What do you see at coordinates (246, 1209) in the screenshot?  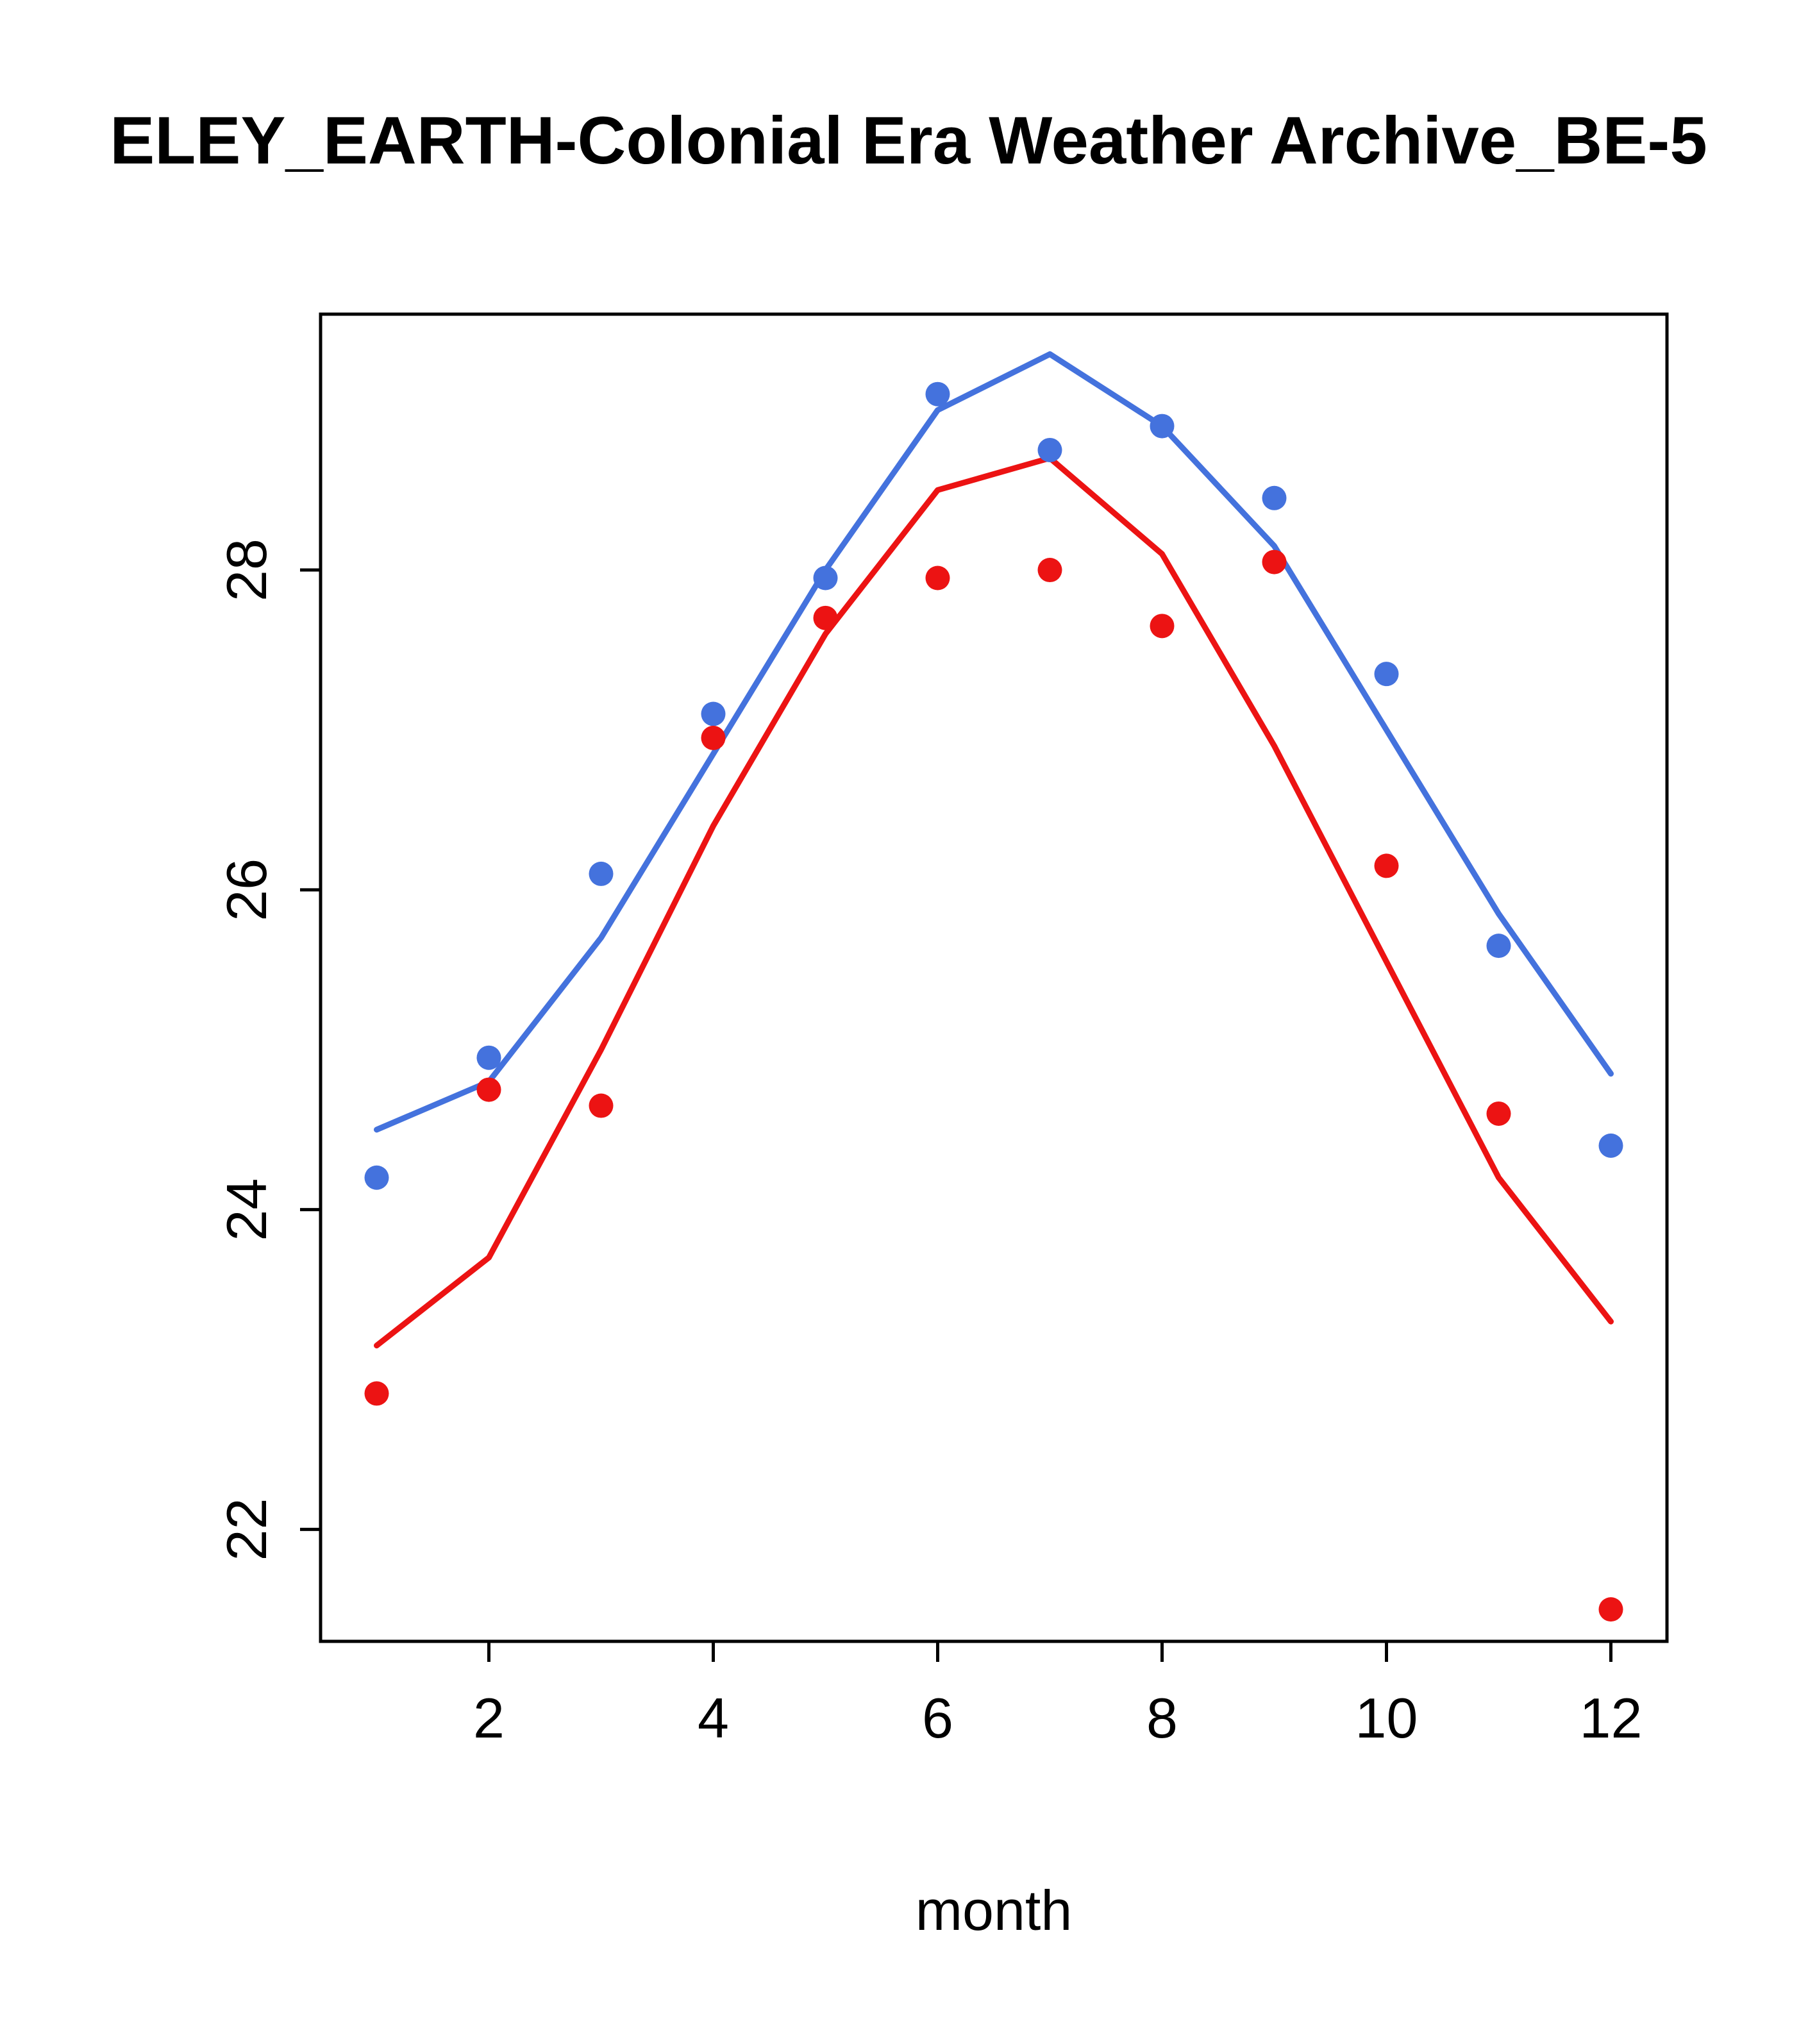 I see `y-tick-label: 24` at bounding box center [246, 1209].